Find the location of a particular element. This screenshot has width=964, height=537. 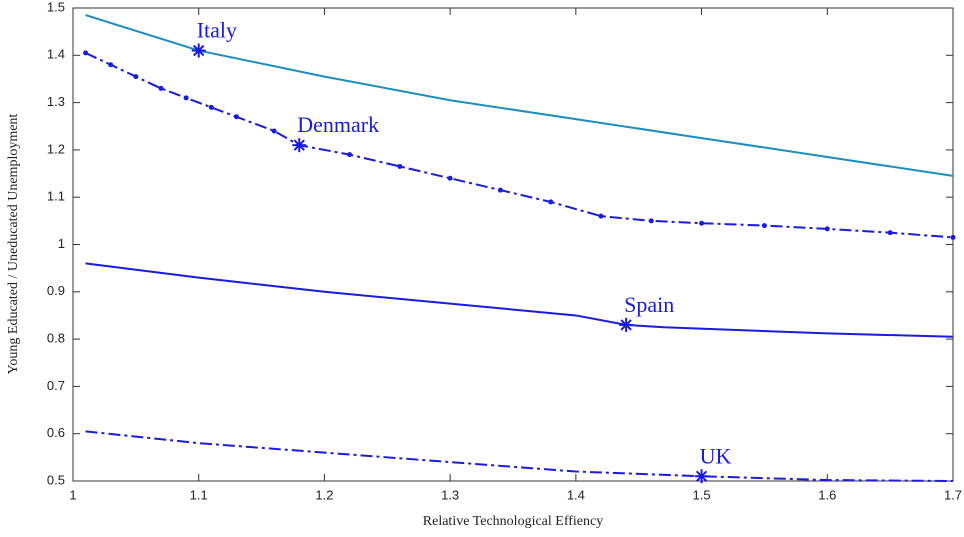

y-tick-label: 1.3 is located at coordinates (56, 101).